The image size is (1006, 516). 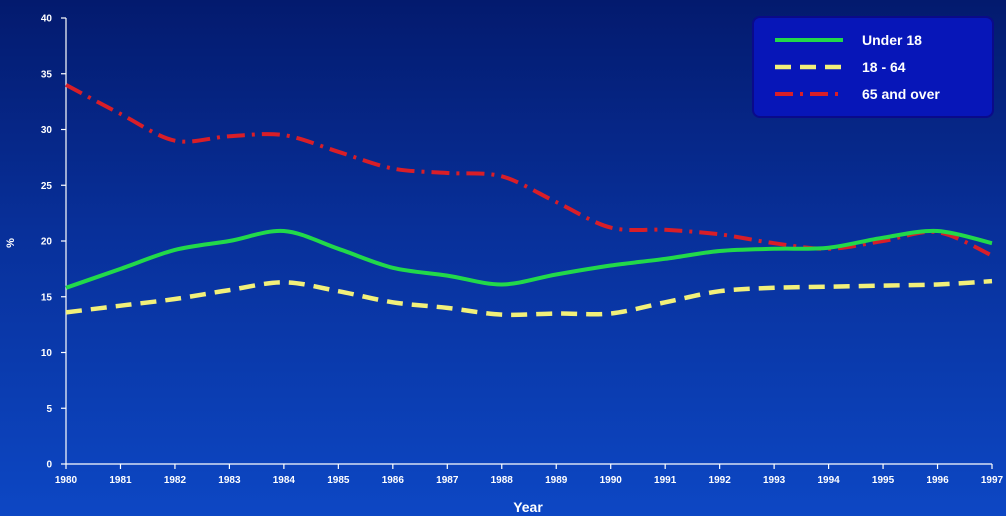 What do you see at coordinates (53, 242) in the screenshot?
I see `y-ticks: 0 5 10 15 20 25 30 35 40` at bounding box center [53, 242].